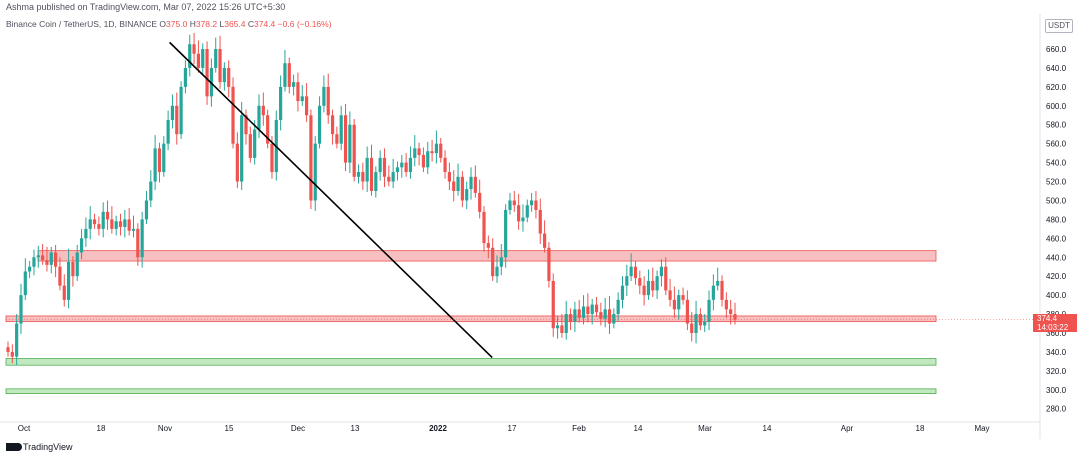 Image resolution: width=1087 pixels, height=457 pixels. Describe the element at coordinates (579, 428) in the screenshot. I see `time-tick-label: Feb` at that location.